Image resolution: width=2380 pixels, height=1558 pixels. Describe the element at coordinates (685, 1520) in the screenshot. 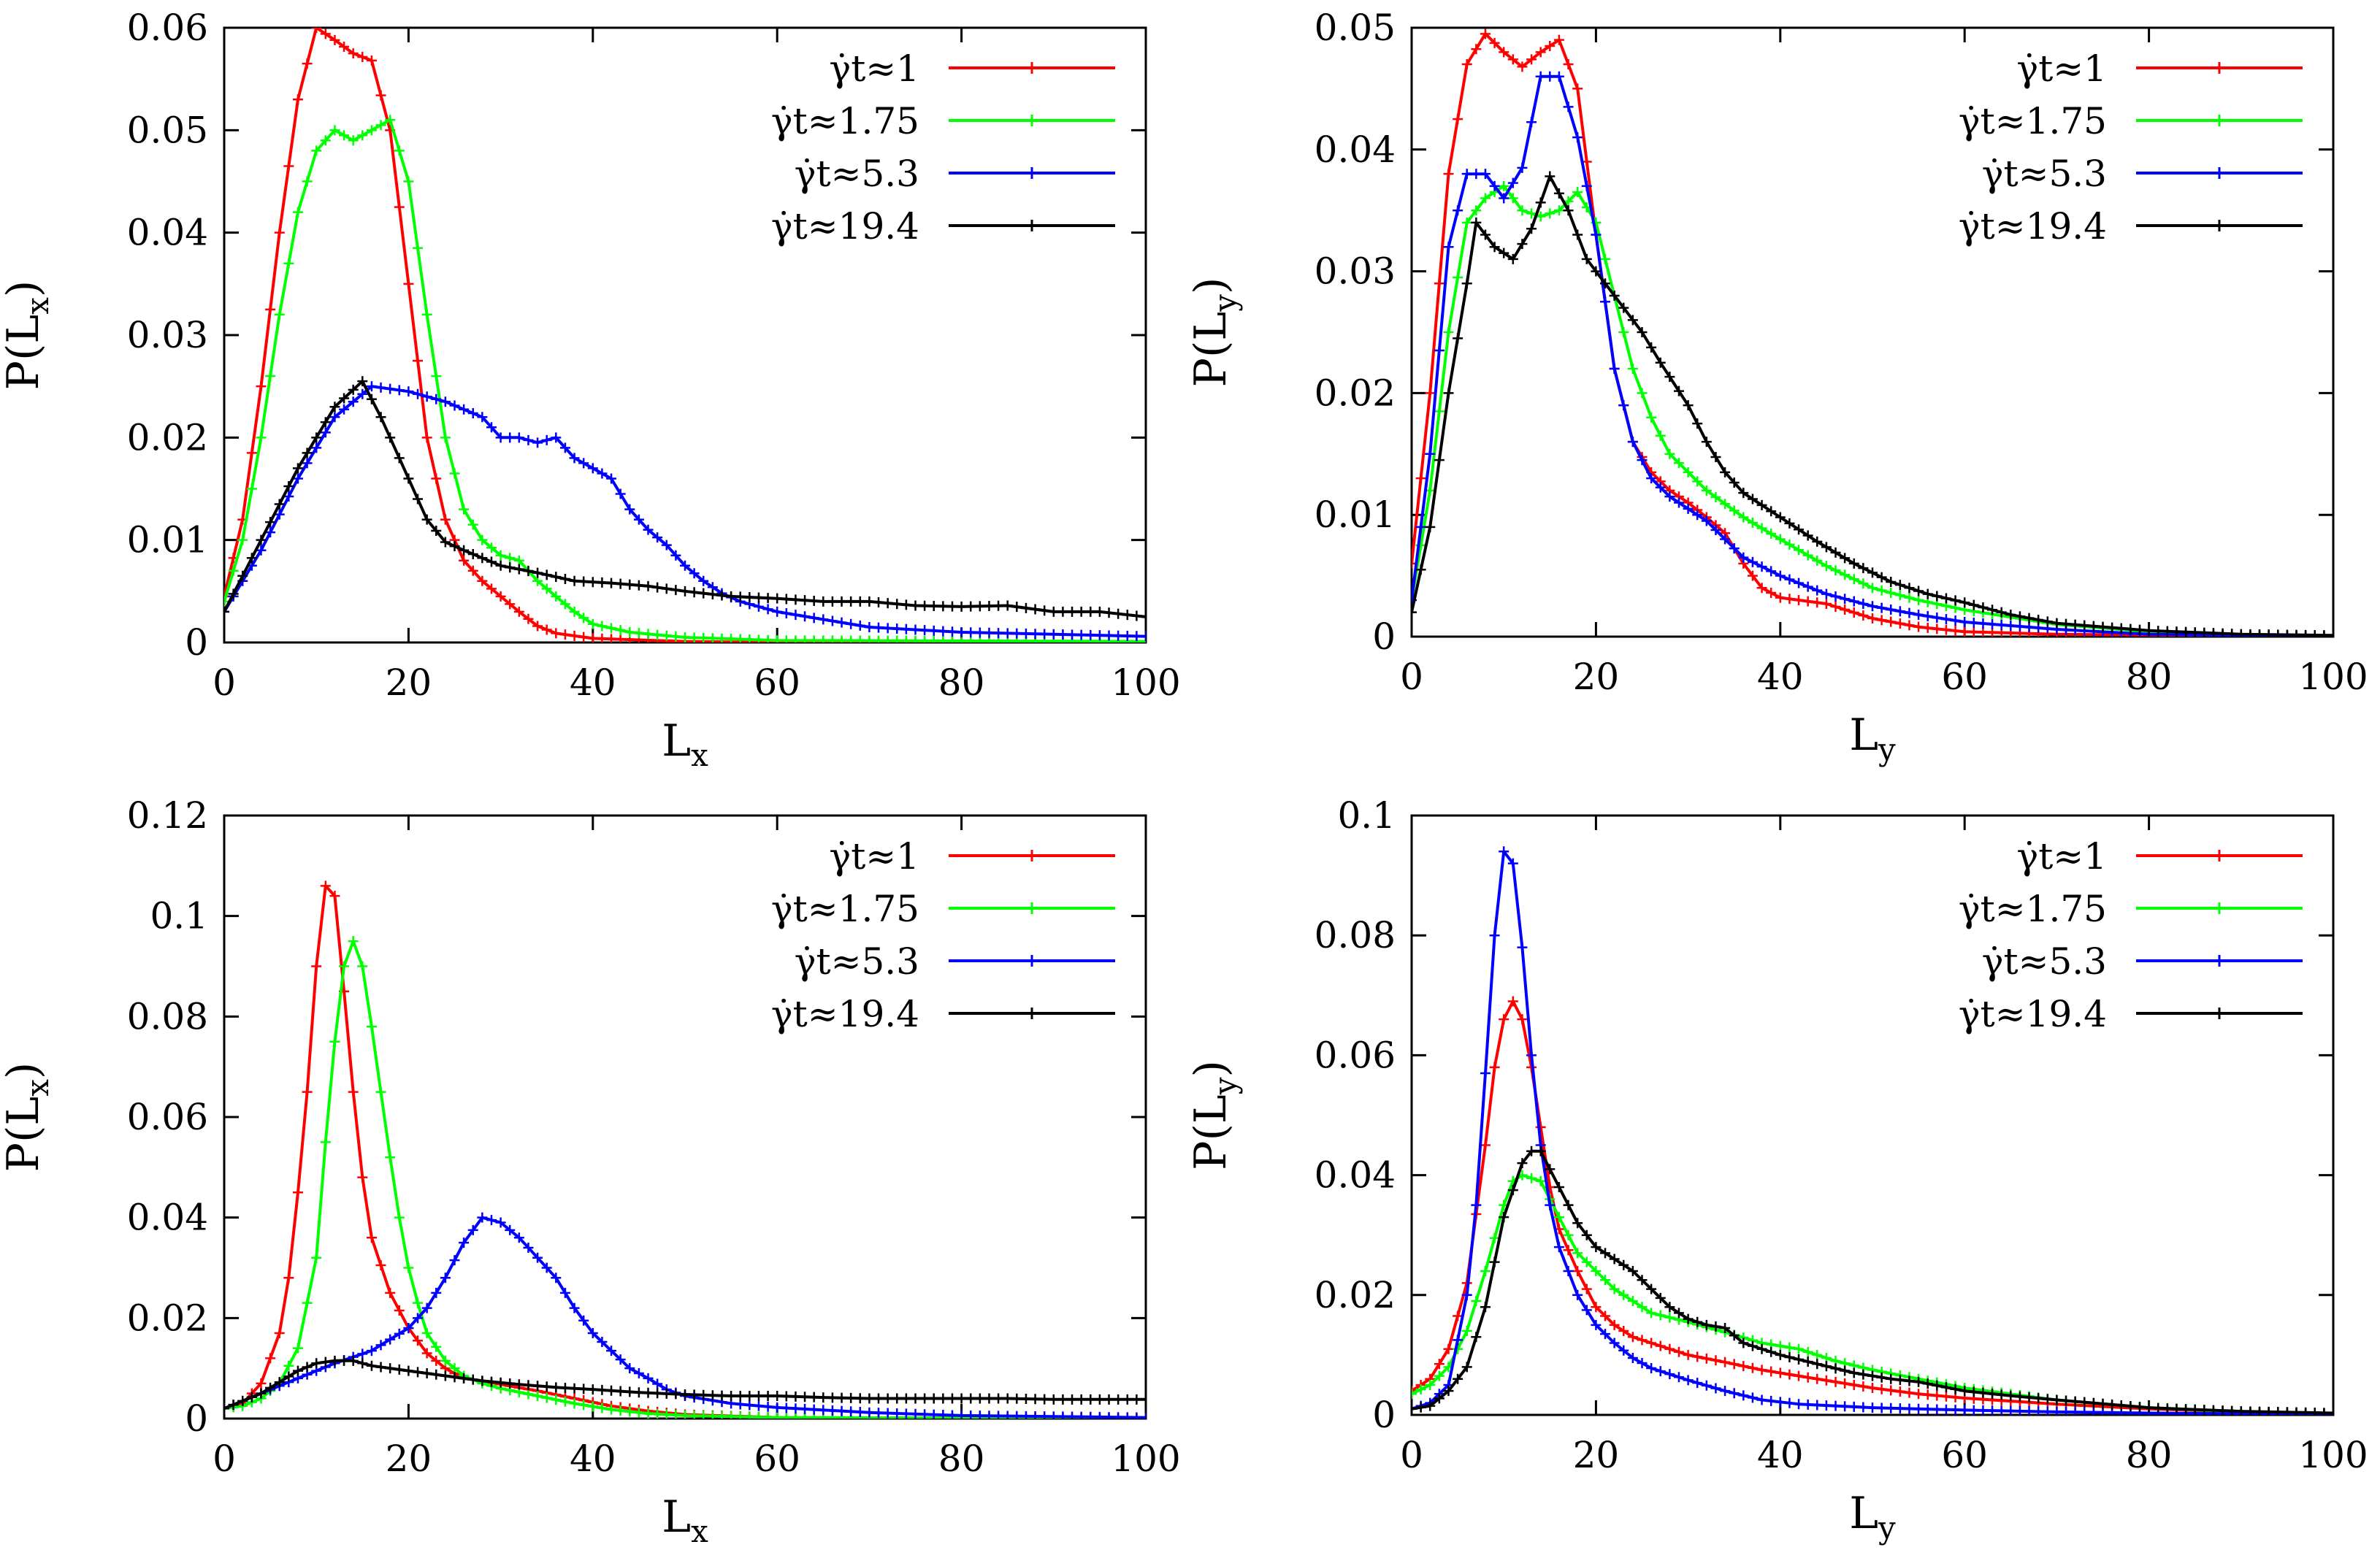

I see `x-axis-label: Lx` at that location.